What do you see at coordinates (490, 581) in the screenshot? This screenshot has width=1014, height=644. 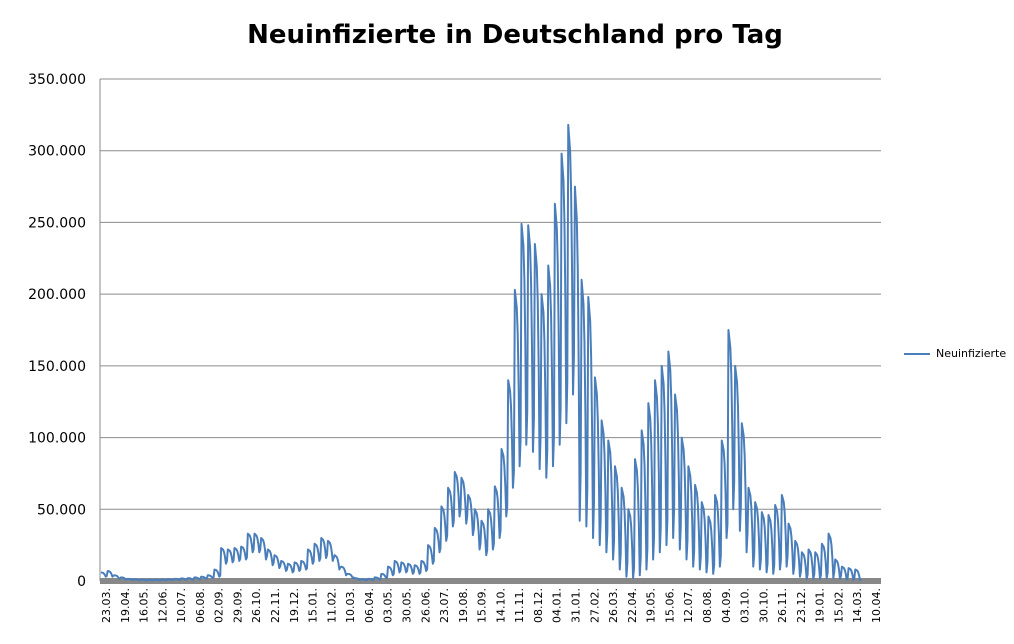 I see `x-axis-line` at bounding box center [490, 581].